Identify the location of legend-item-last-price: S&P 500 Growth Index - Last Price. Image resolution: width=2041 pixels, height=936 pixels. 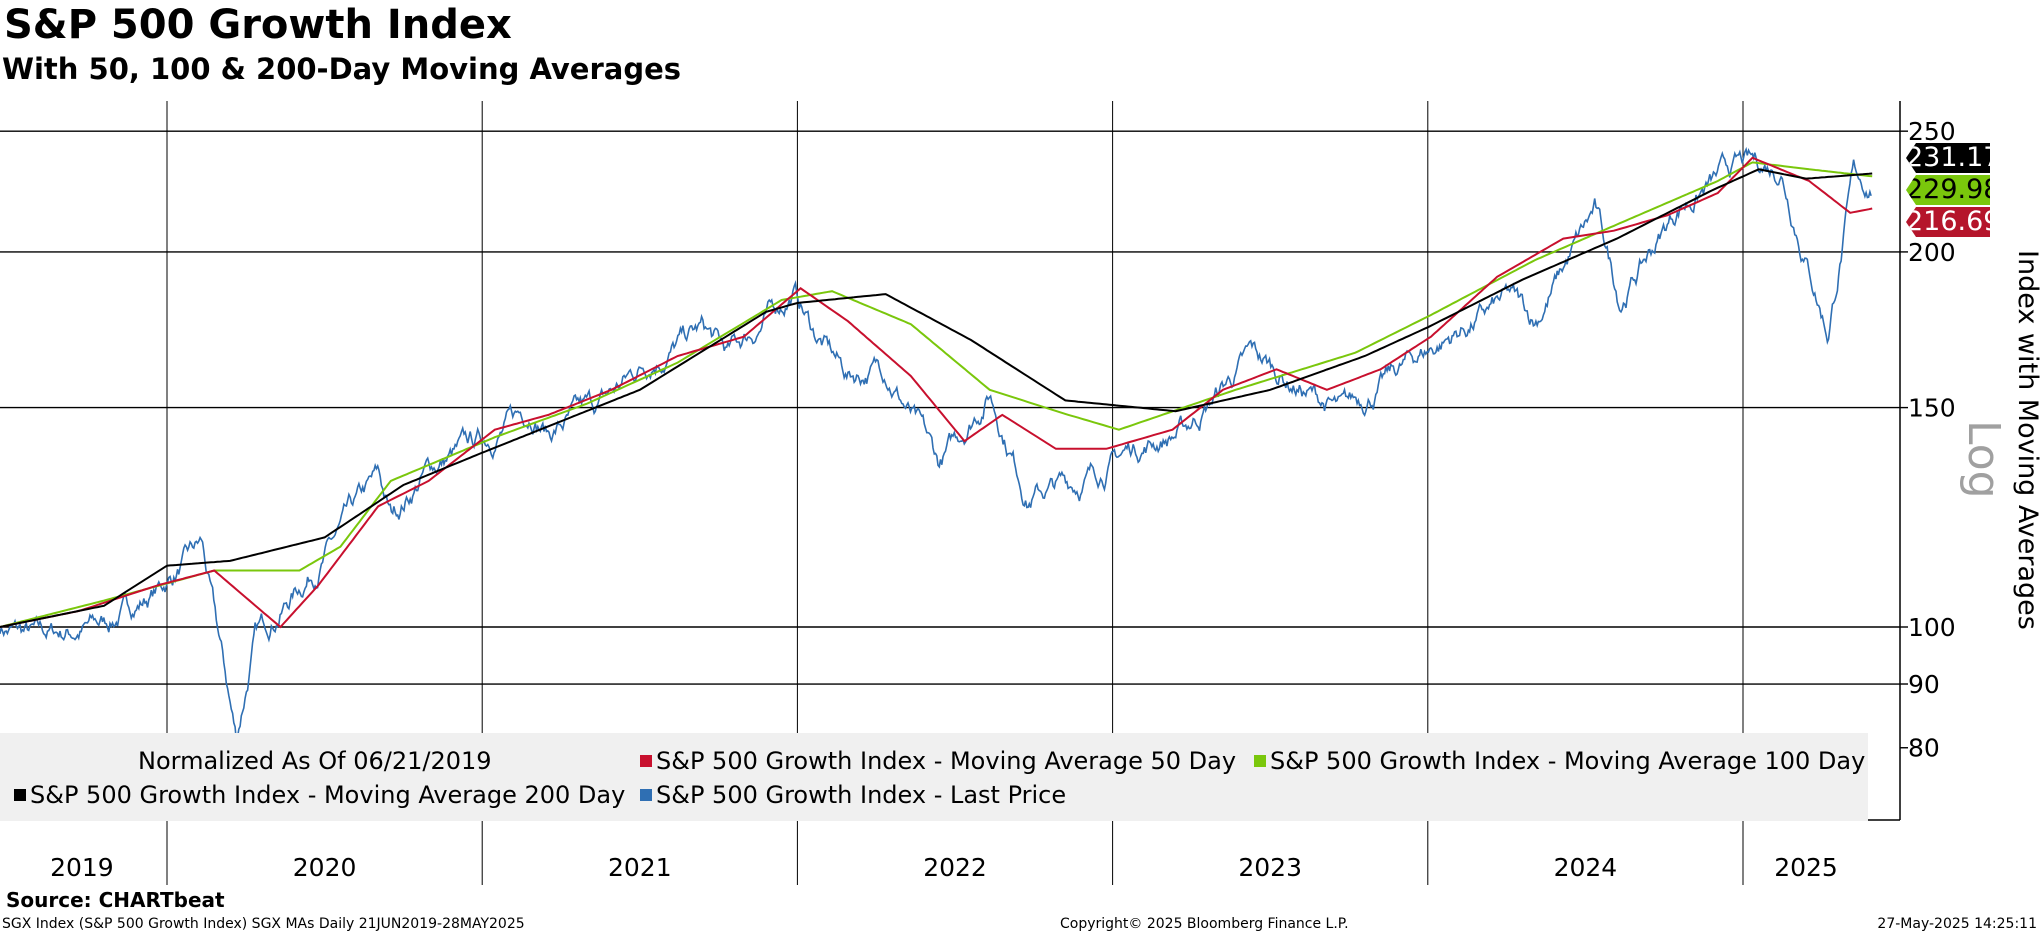
(853, 795).